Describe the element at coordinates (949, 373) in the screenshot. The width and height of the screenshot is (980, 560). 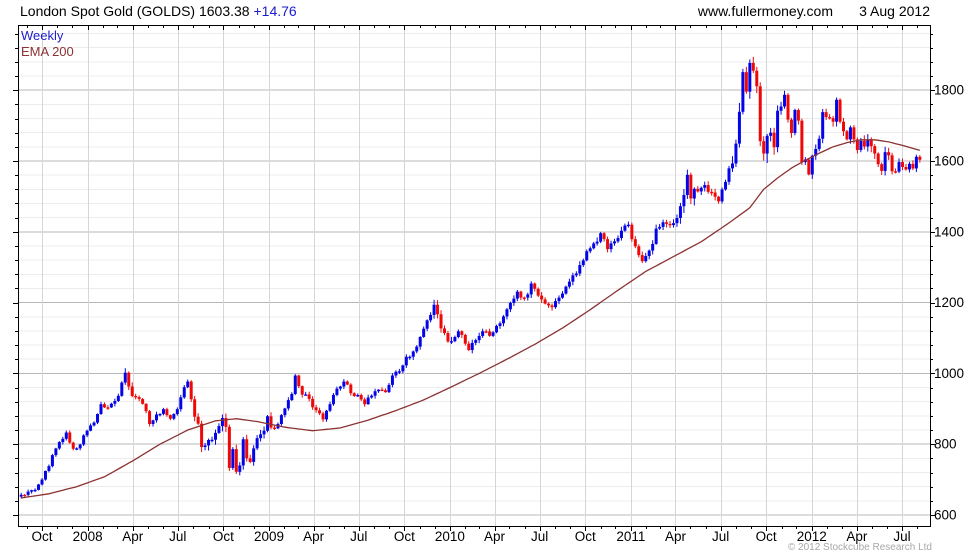
I see `y-tick-label: 1000` at that location.